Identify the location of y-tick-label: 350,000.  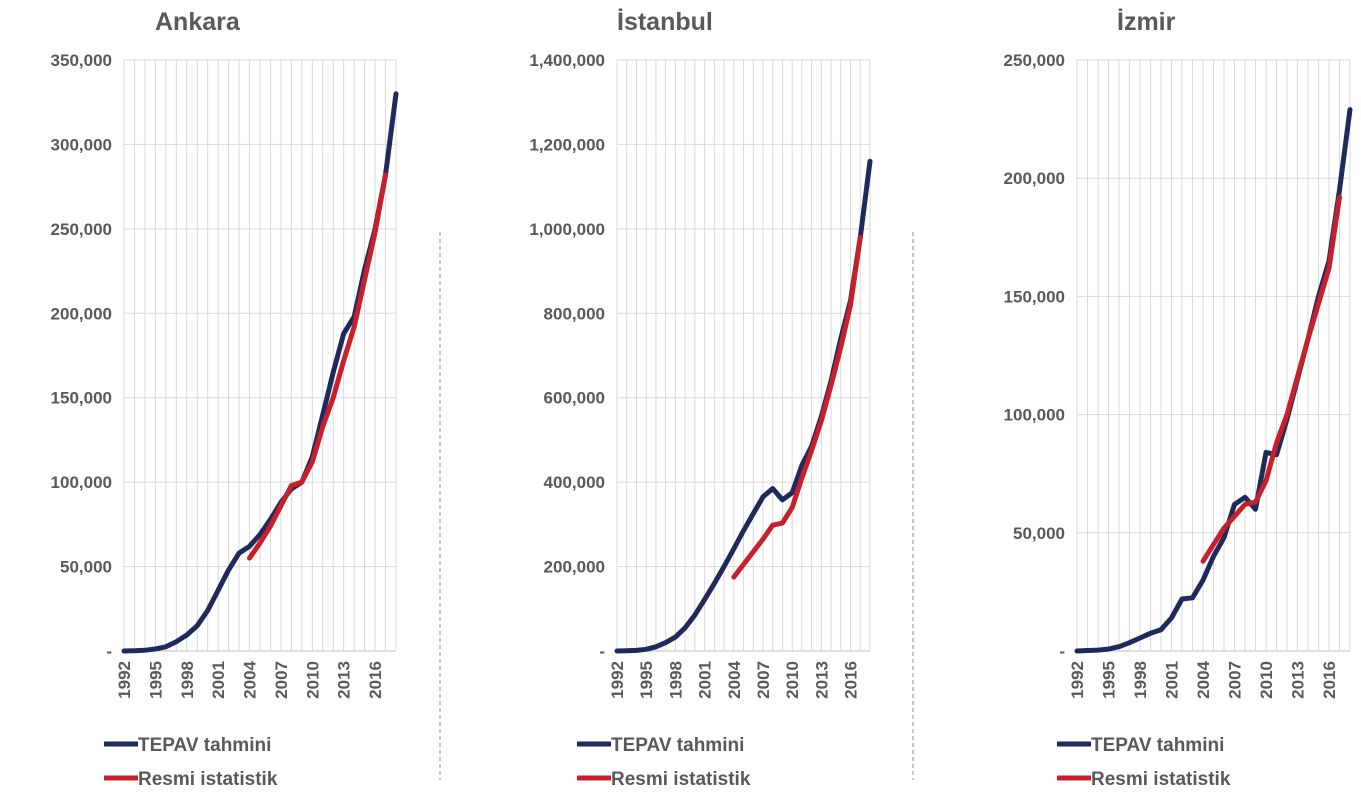
(81, 60).